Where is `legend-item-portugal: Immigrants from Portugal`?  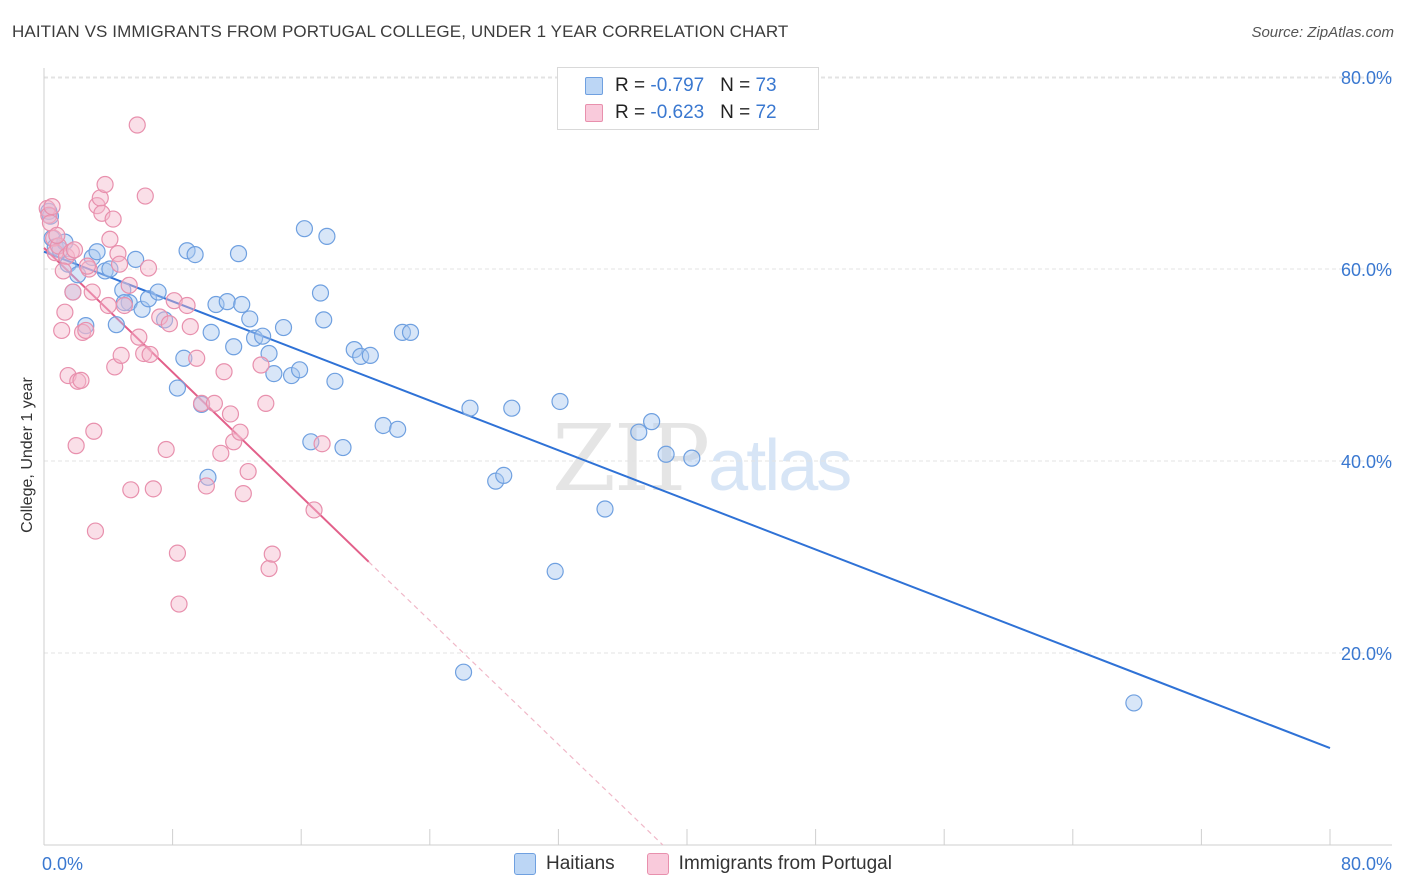
legend-item-portugal: Immigrants from Portugal is located at coordinates (769, 864).